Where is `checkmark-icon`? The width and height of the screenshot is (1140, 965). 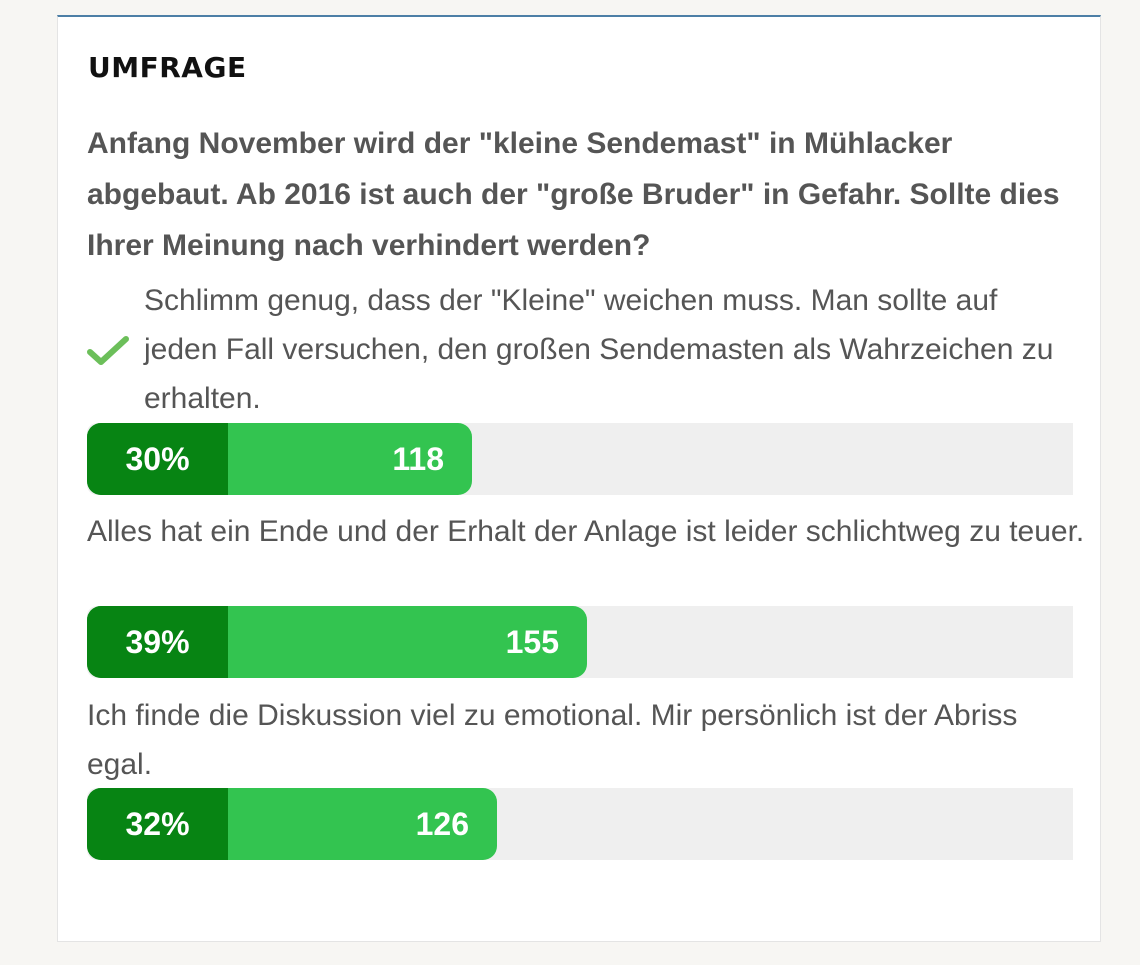 checkmark-icon is located at coordinates (108, 350).